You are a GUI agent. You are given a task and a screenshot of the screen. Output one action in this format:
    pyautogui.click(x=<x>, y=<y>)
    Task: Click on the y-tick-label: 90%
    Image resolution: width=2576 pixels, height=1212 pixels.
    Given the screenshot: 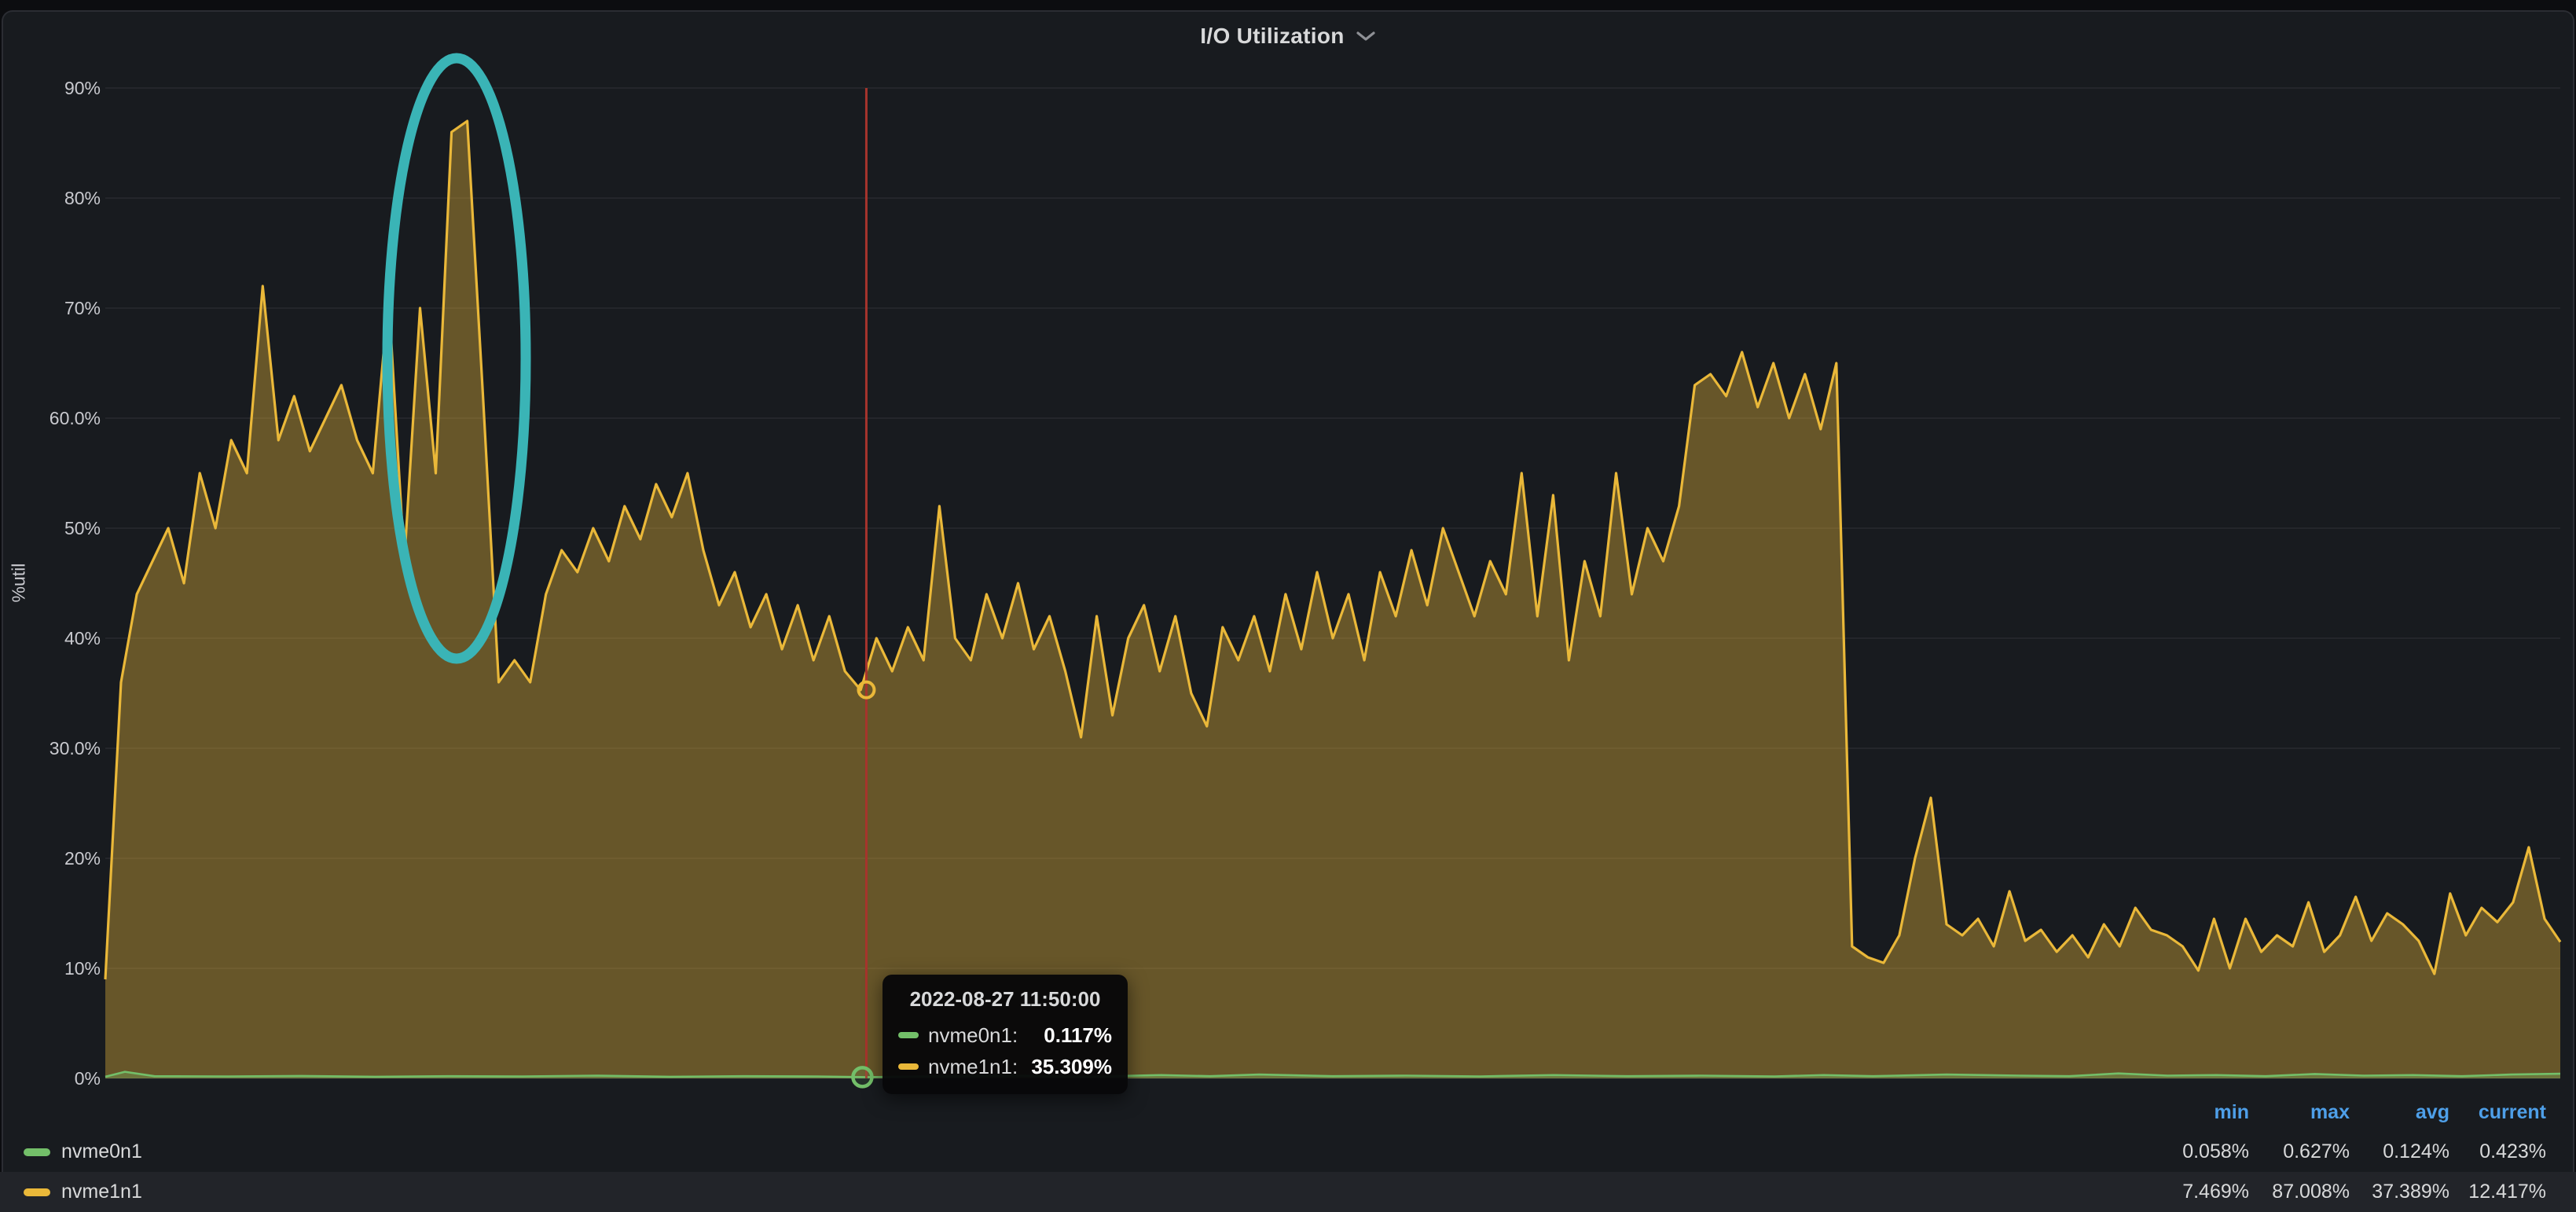 What is the action you would take?
    pyautogui.click(x=82, y=88)
    